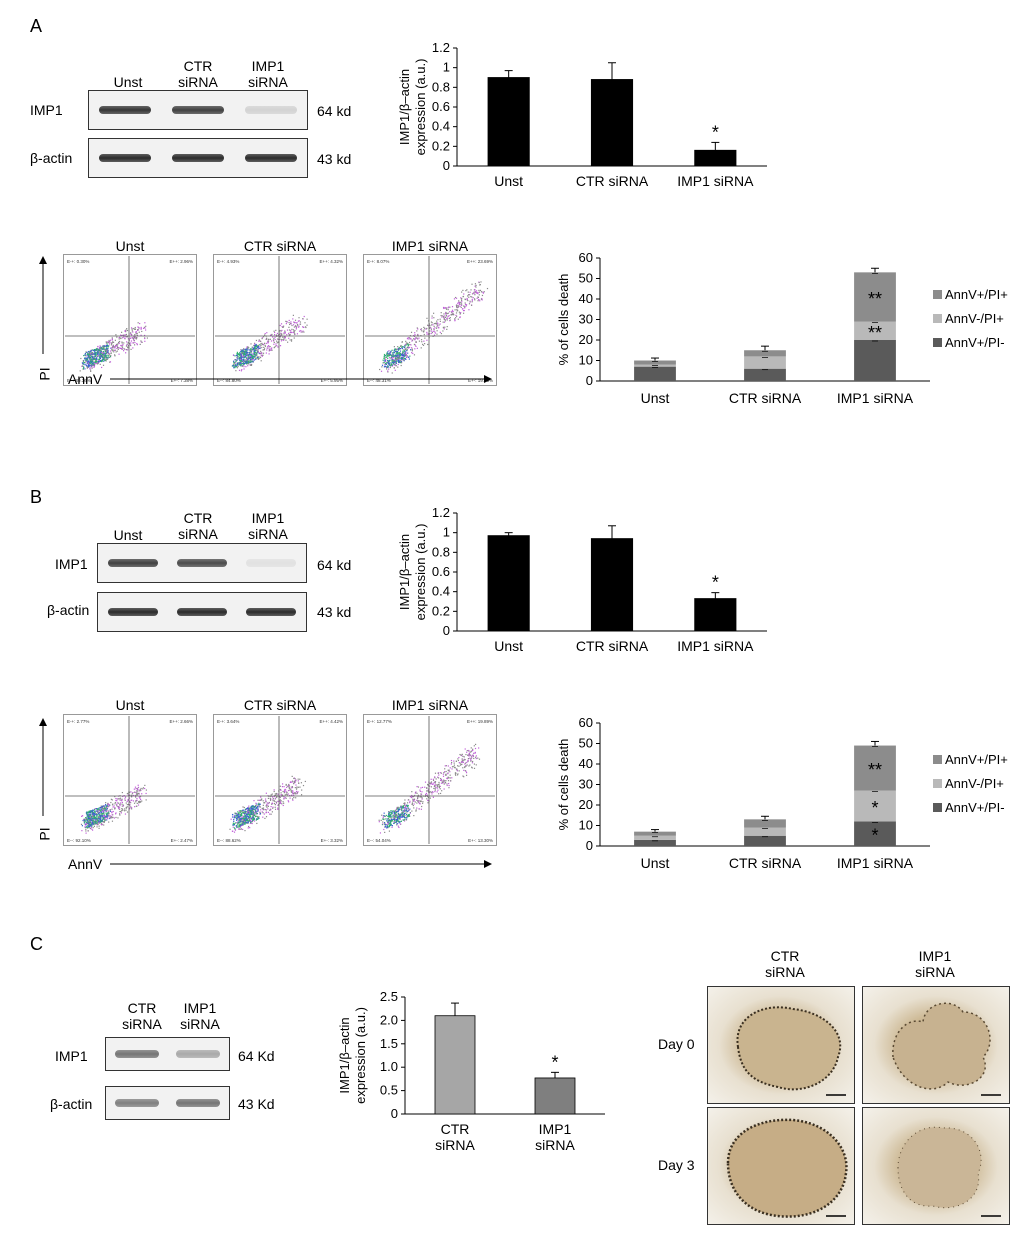 This screenshot has width=1032, height=1237. I want to click on micrograph-imp1-day0, so click(936, 1045).